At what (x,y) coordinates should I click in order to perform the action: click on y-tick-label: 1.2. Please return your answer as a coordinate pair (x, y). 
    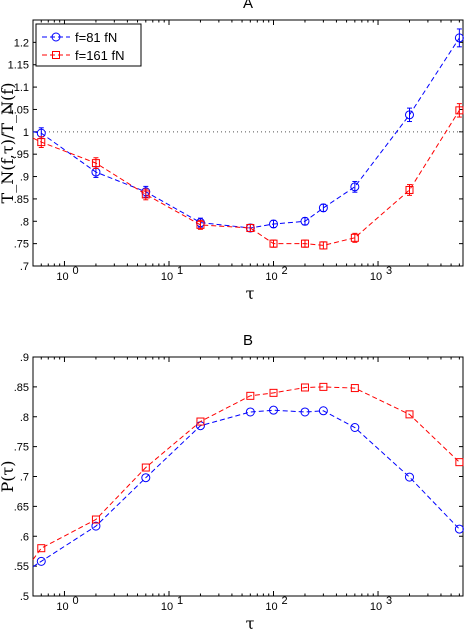
    Looking at the image, I should click on (21, 43).